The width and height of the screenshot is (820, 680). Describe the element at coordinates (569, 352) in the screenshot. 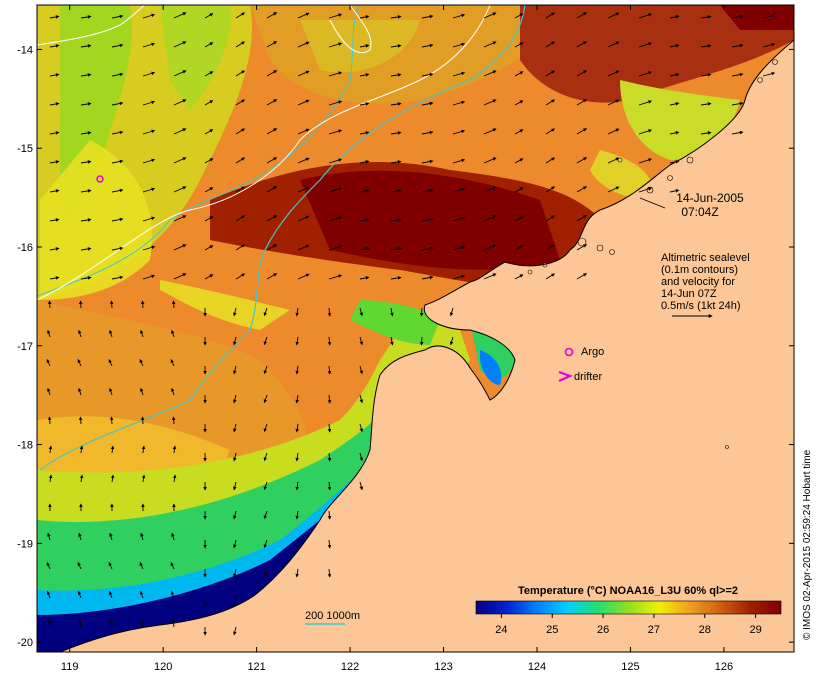

I see `argo-legend-marker` at that location.